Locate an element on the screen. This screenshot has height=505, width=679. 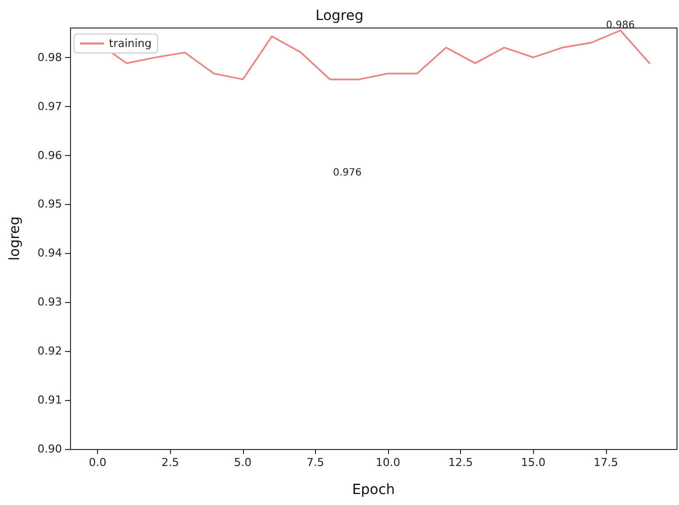
y-tick-label: 0.95 is located at coordinates (50, 204).